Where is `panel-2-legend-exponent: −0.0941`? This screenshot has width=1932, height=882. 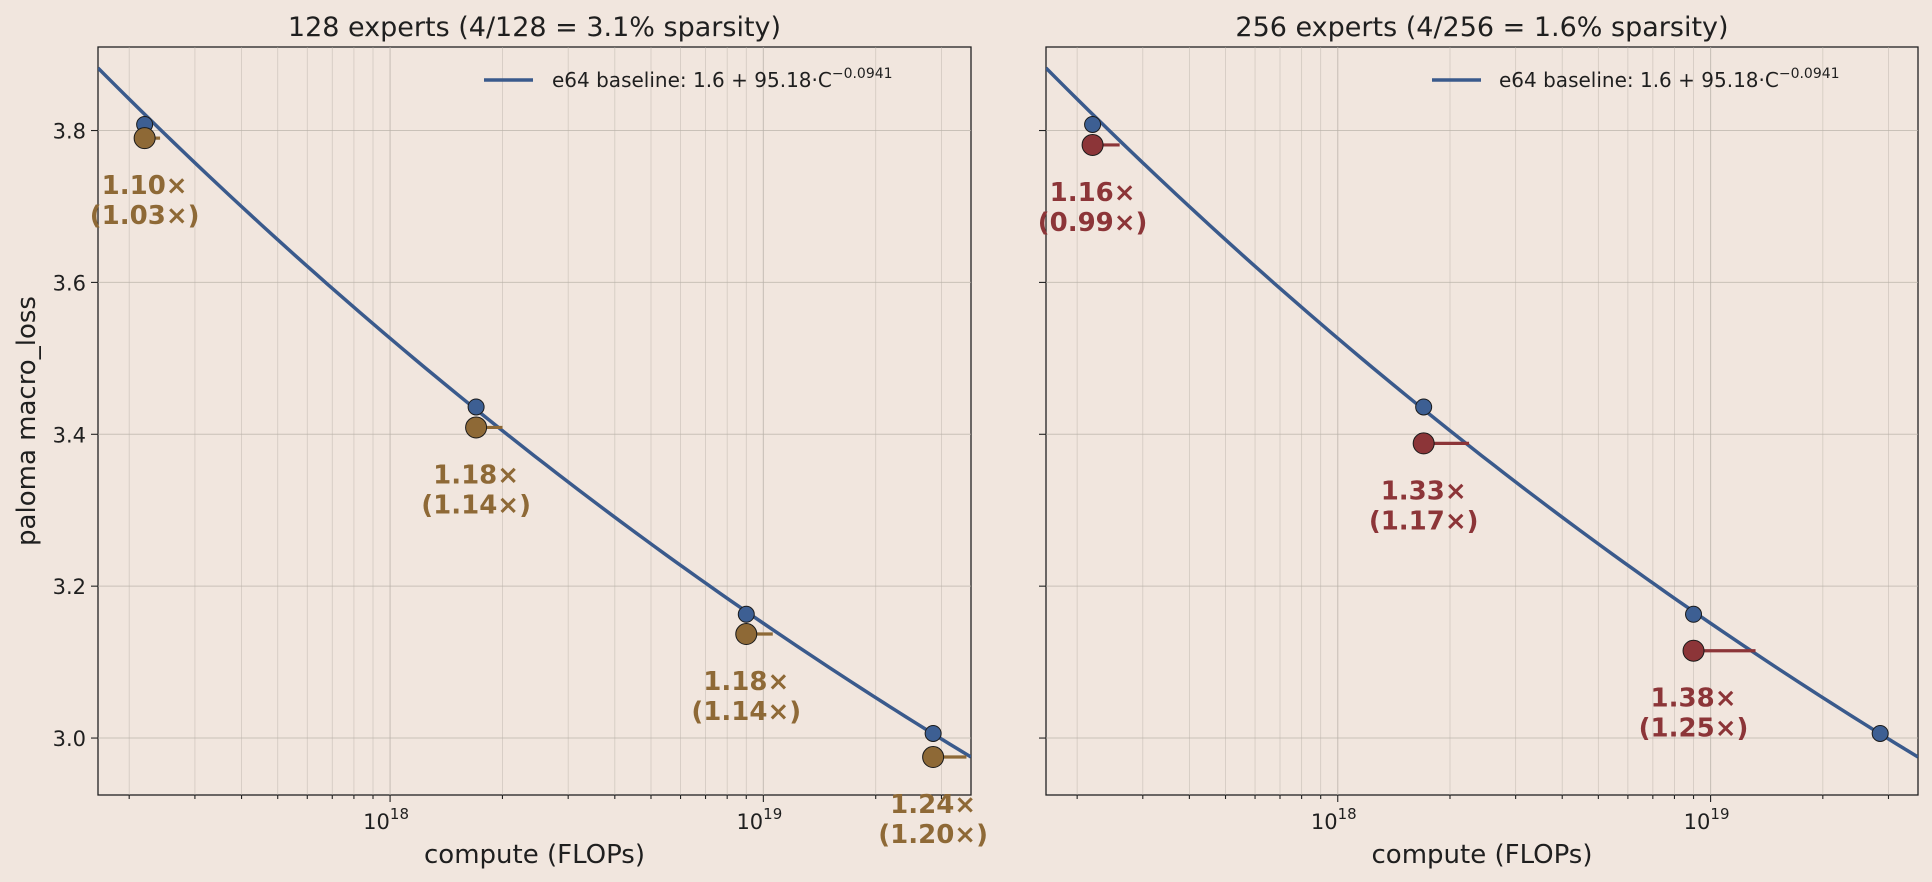 panel-2-legend-exponent: −0.0941 is located at coordinates (1809, 74).